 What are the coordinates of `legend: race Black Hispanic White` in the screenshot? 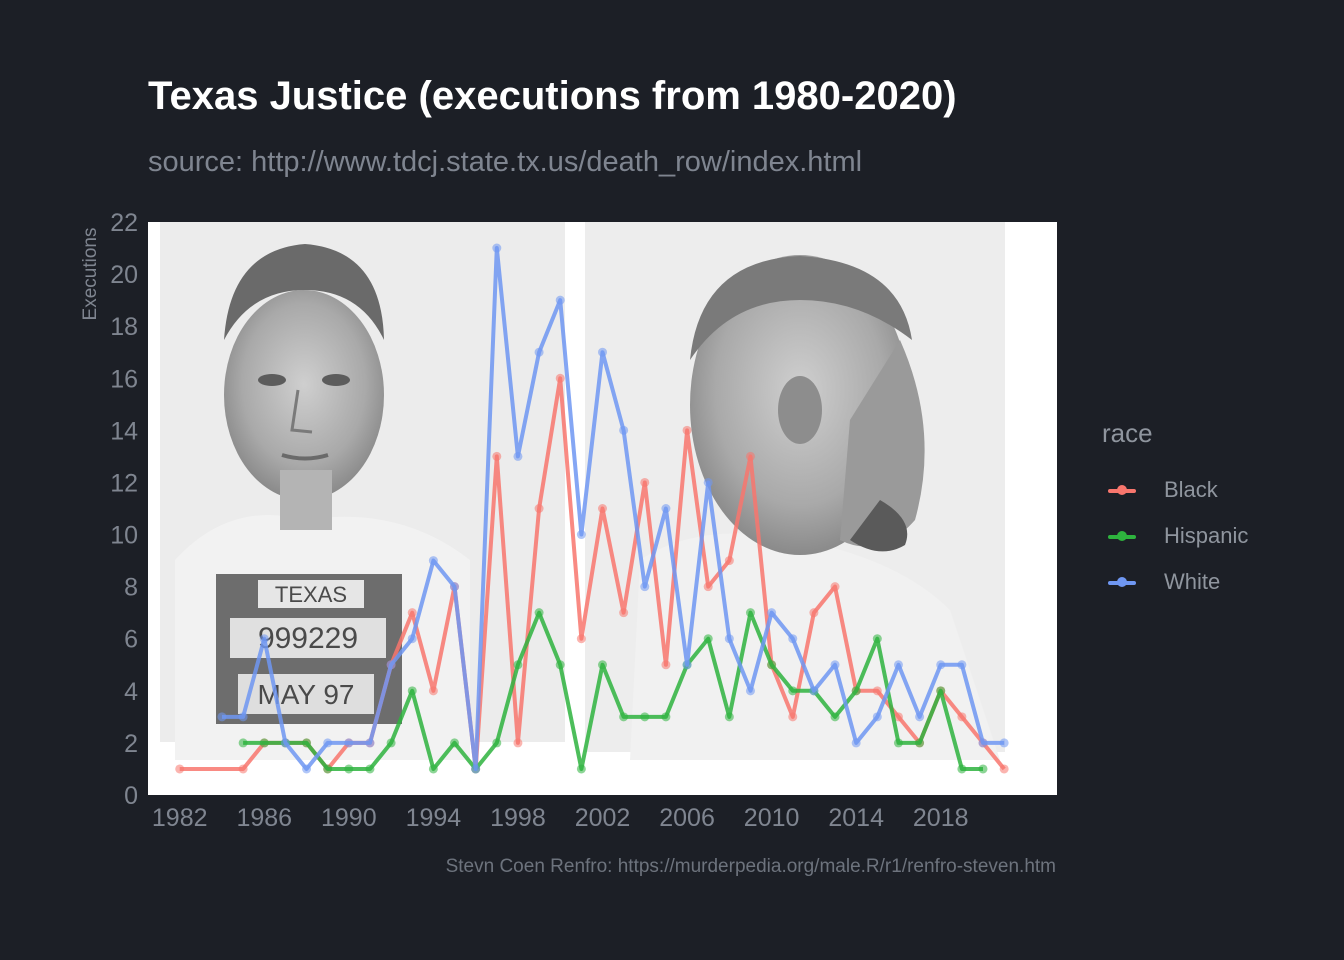 It's located at (1175, 511).